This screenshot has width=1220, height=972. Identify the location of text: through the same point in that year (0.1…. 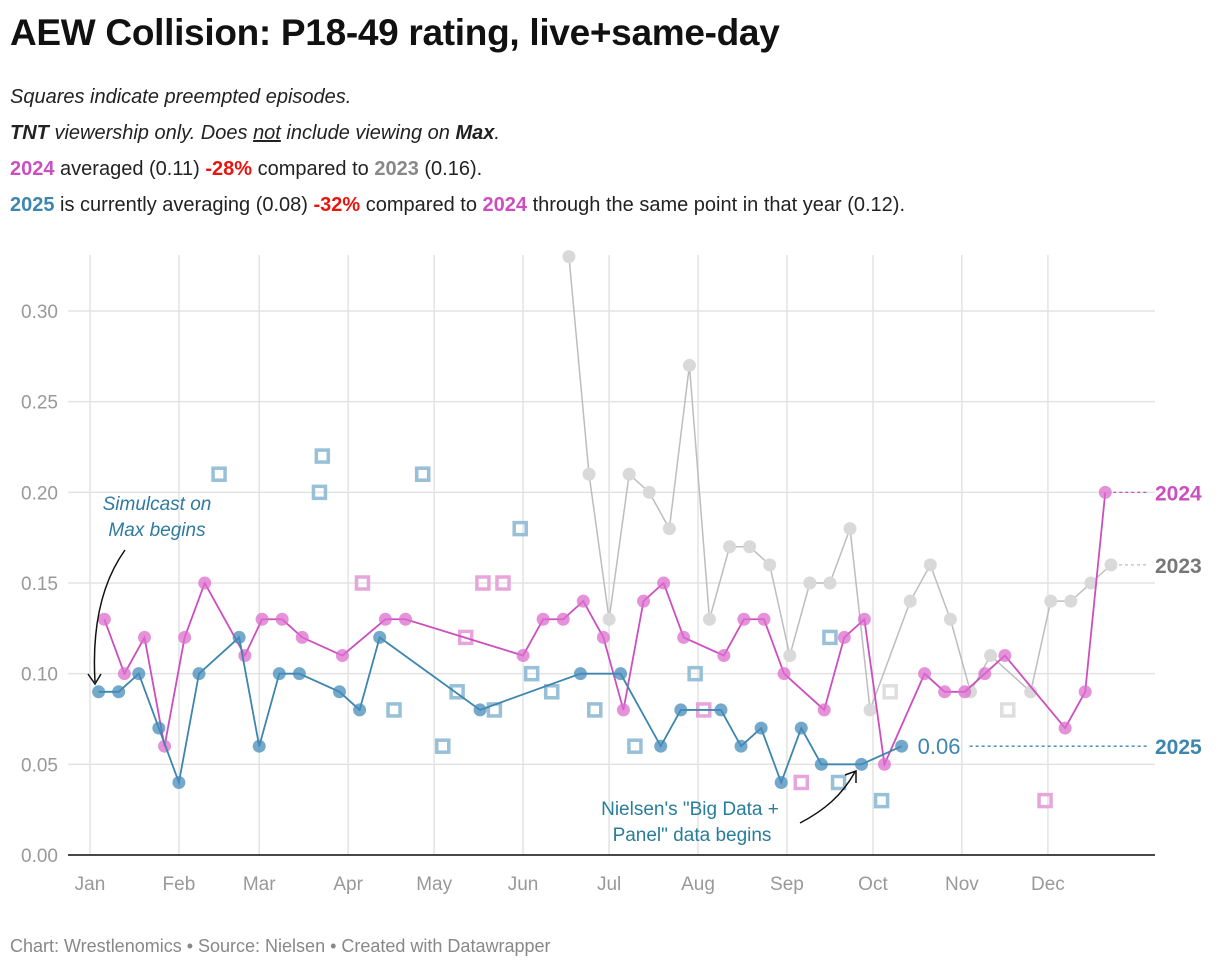
(716, 205).